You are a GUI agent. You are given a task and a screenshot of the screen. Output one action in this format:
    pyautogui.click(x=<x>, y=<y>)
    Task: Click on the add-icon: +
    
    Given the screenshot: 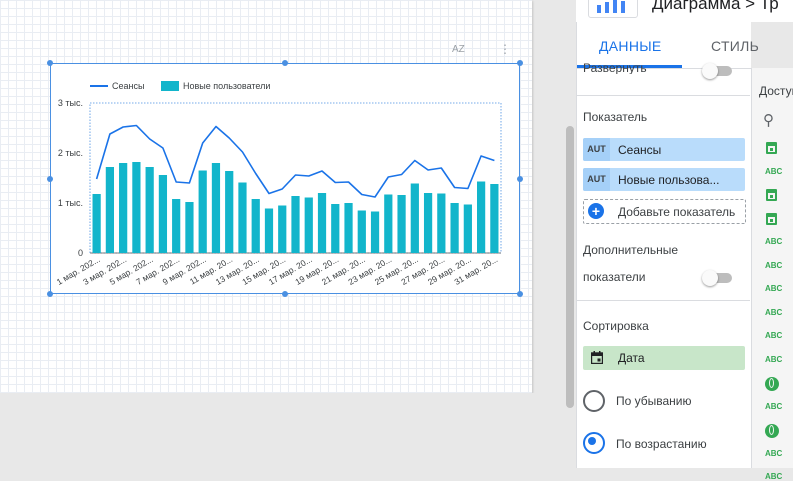 What is the action you would take?
    pyautogui.click(x=596, y=211)
    